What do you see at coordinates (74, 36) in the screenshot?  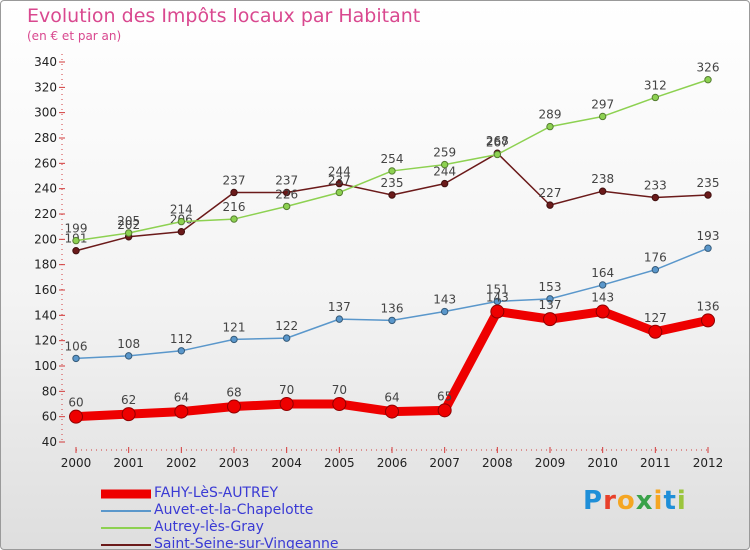 I see `chart-subtitle: (en € et par an)` at bounding box center [74, 36].